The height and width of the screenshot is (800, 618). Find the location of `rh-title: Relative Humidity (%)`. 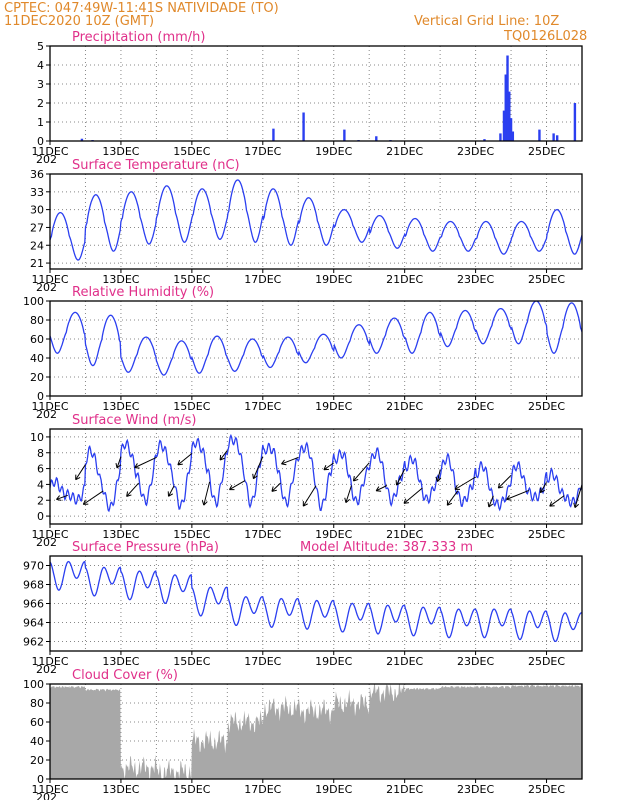

rh-title: Relative Humidity (%) is located at coordinates (143, 292).